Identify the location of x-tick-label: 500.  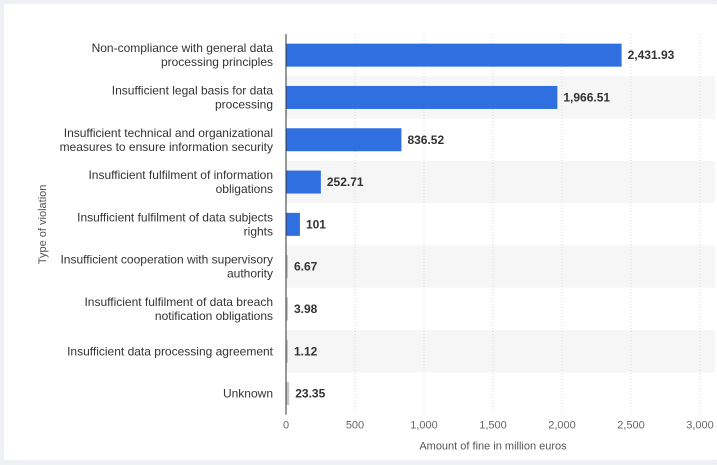
(355, 426).